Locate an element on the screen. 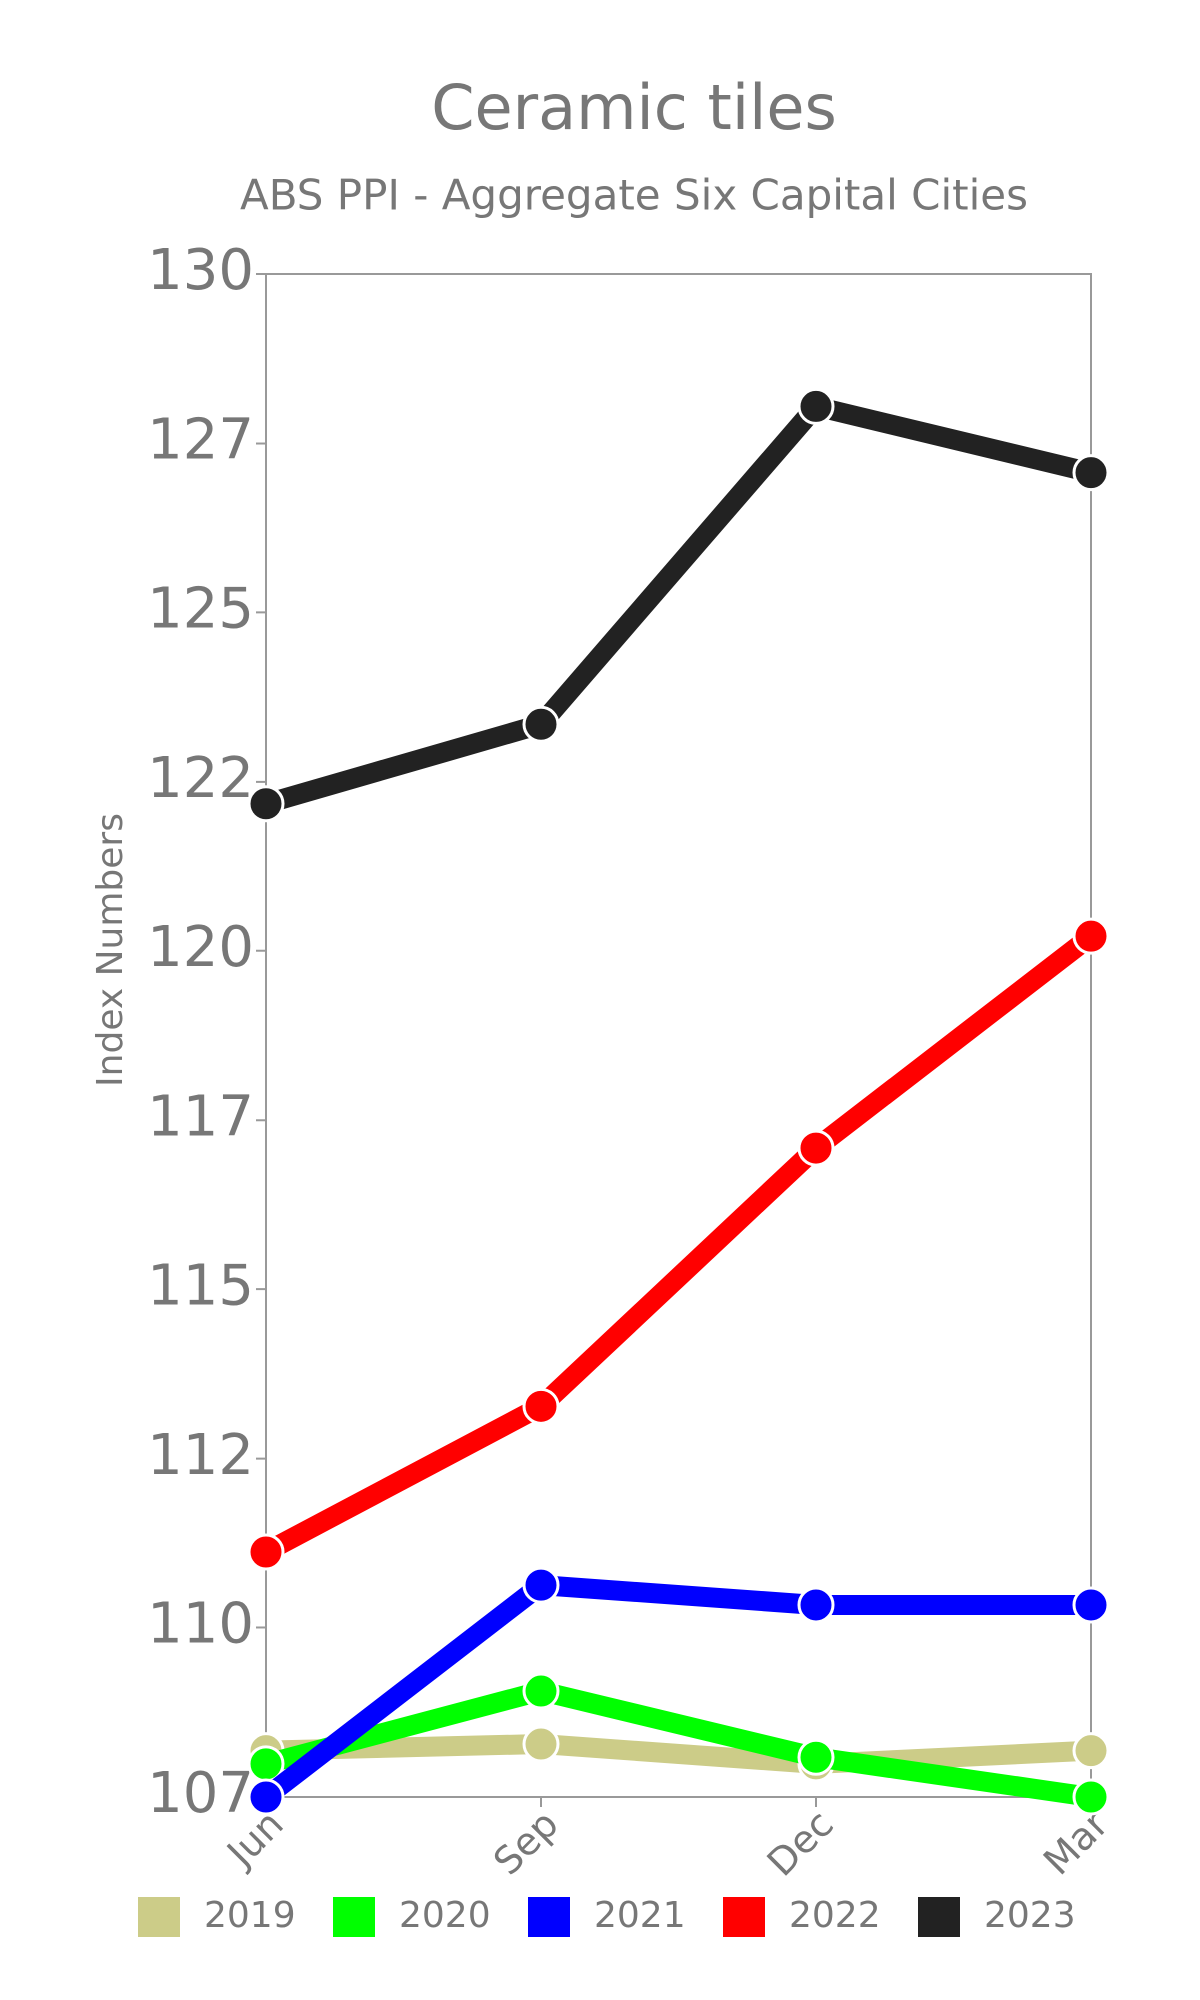 This screenshot has height=2000, width=1200. y-tick-label: 115 is located at coordinates (200, 1285).